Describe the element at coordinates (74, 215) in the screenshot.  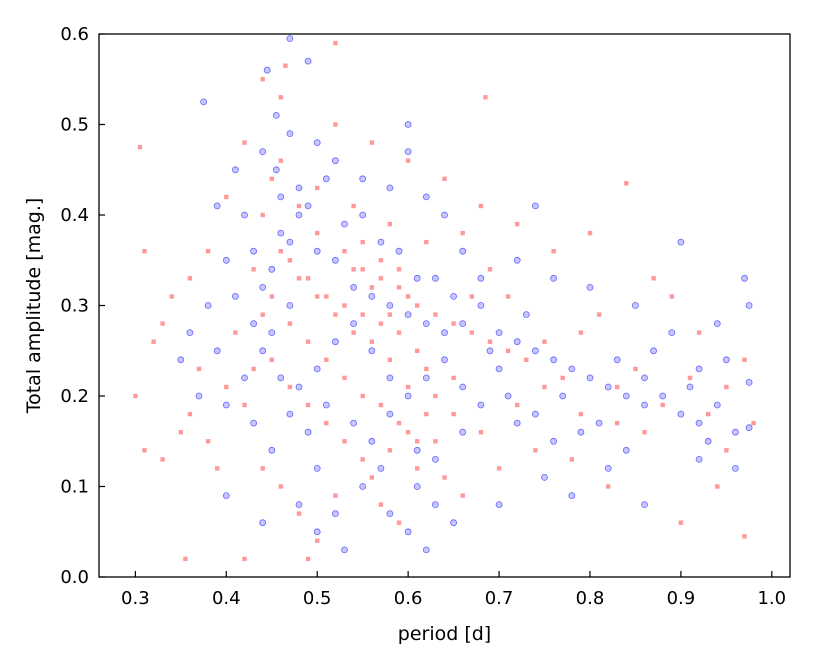
I see `y-tick-label: 0.4` at that location.